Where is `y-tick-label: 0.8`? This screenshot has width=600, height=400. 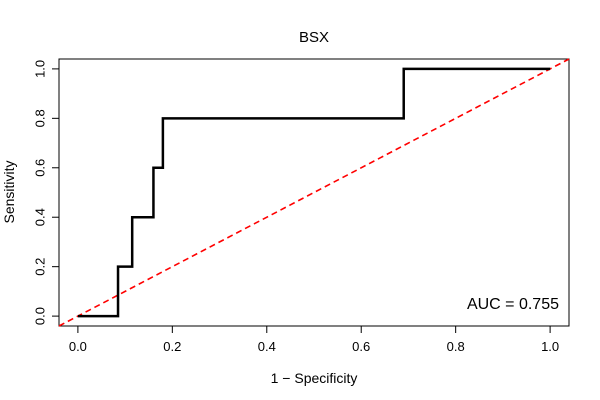 y-tick-label: 0.8 is located at coordinates (39, 118).